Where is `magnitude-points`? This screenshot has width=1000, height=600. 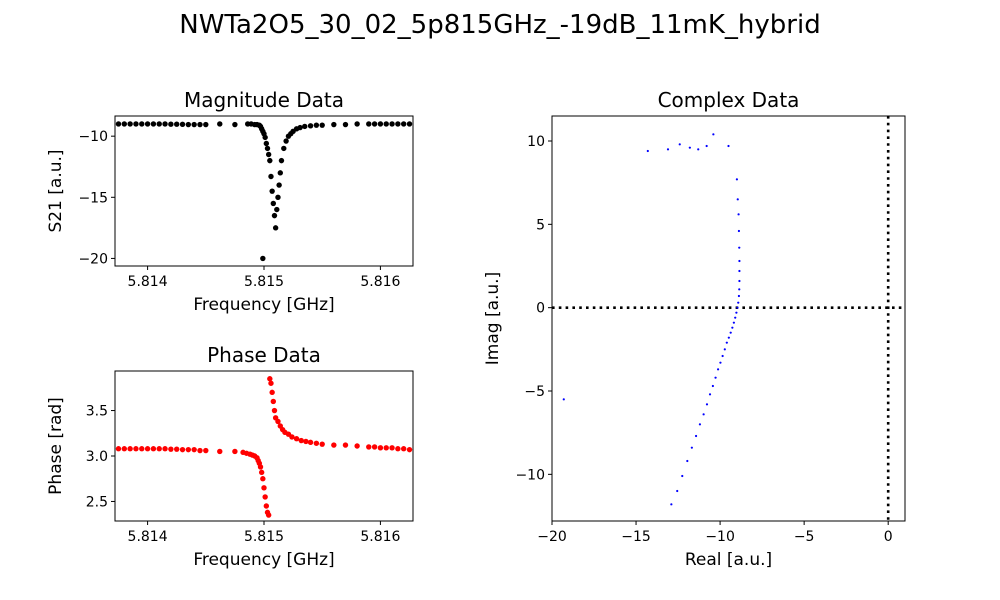
magnitude-points is located at coordinates (264, 191).